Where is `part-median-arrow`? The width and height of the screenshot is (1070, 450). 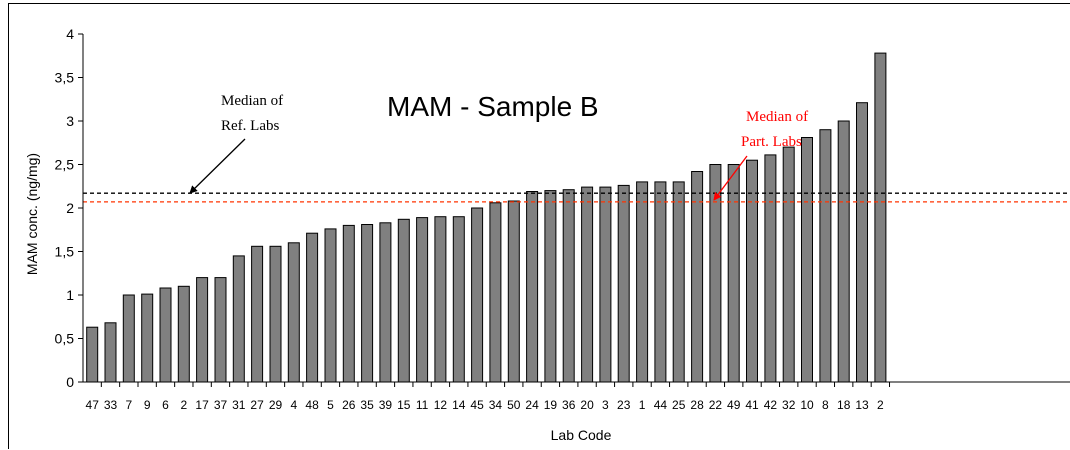 part-median-arrow is located at coordinates (730, 178).